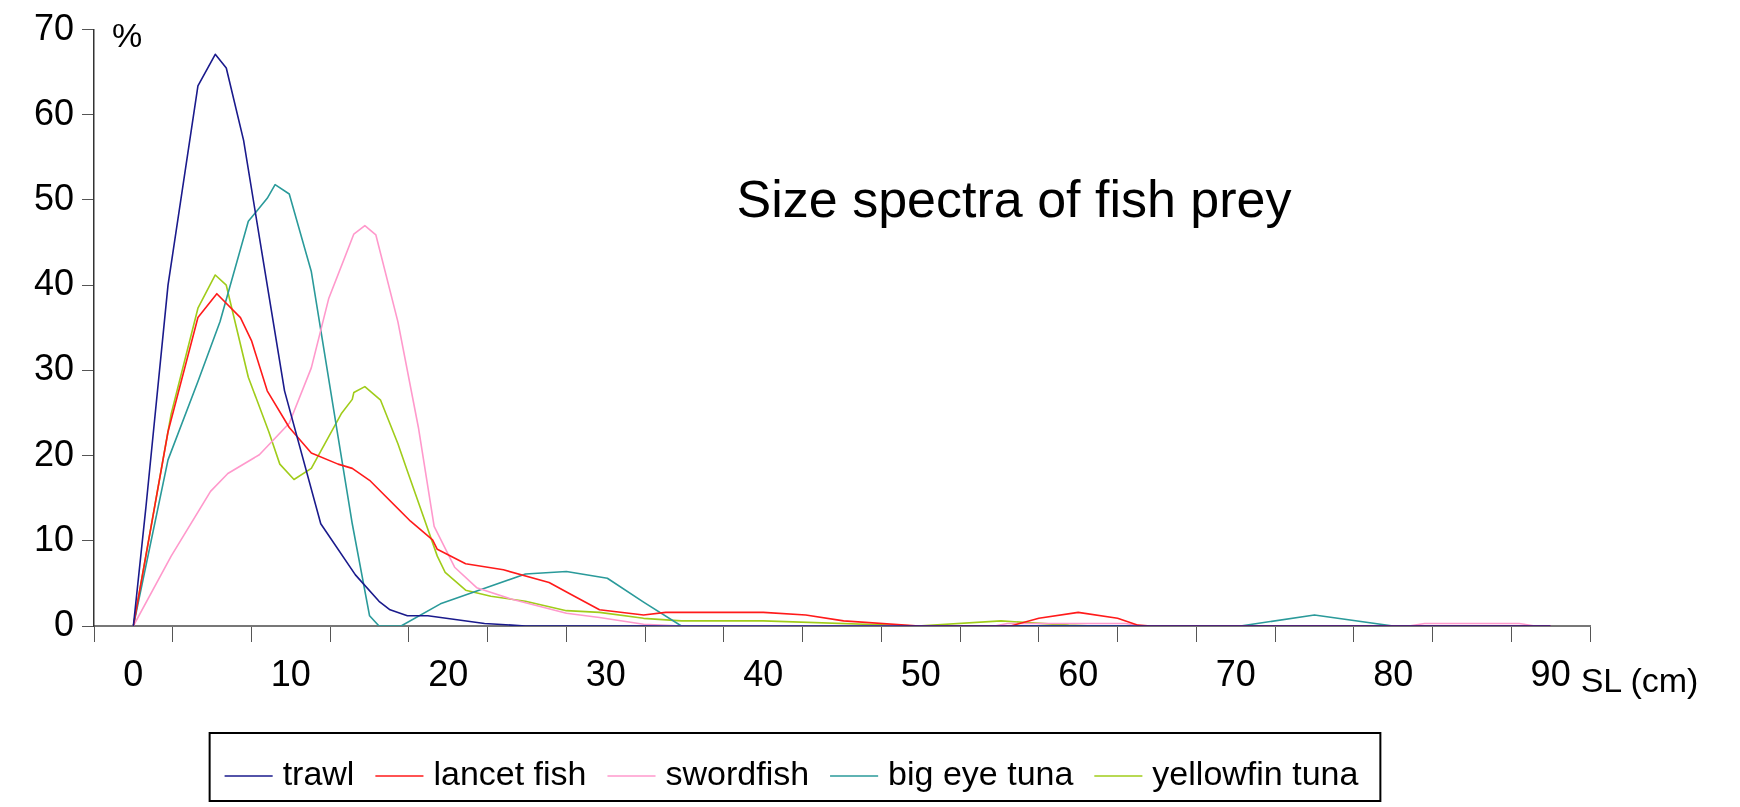 The width and height of the screenshot is (1740, 807). Describe the element at coordinates (53, 197) in the screenshot. I see `y-tick-label: 50` at that location.